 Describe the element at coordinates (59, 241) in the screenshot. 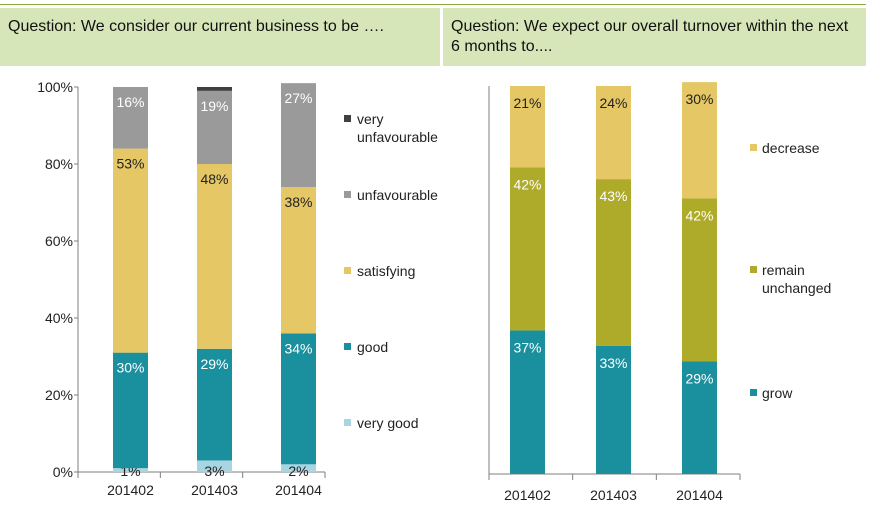

I see `chart1-y-tick-label: 60%` at that location.